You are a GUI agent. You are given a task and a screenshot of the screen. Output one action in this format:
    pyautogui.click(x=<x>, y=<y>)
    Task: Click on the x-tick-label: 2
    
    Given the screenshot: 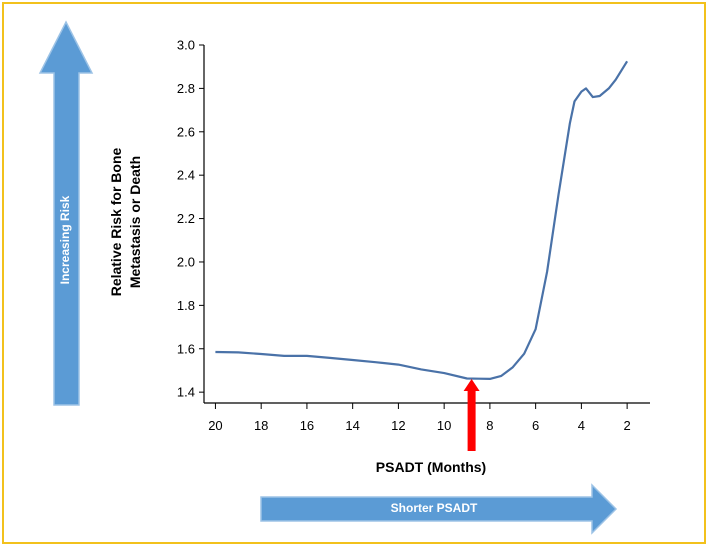 What is the action you would take?
    pyautogui.click(x=627, y=425)
    